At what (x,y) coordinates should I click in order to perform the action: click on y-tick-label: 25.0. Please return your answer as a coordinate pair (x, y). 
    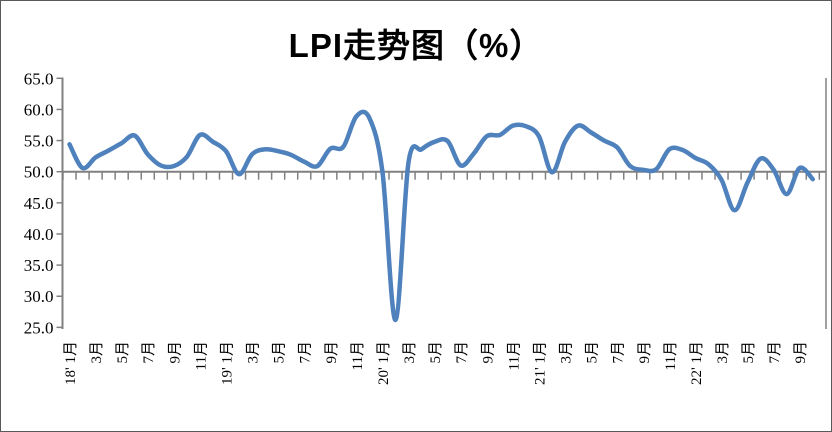
    Looking at the image, I should click on (39, 327).